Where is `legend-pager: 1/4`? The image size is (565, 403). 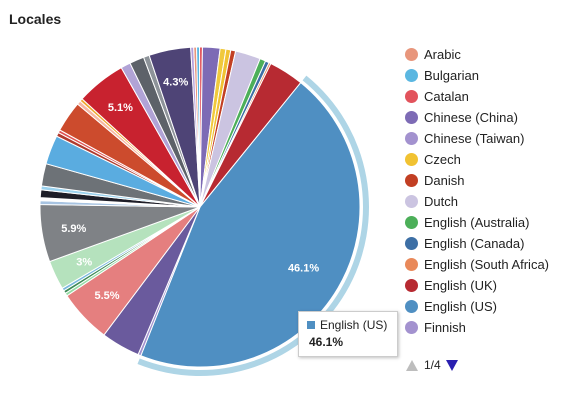 legend-pager: 1/4 is located at coordinates (432, 365).